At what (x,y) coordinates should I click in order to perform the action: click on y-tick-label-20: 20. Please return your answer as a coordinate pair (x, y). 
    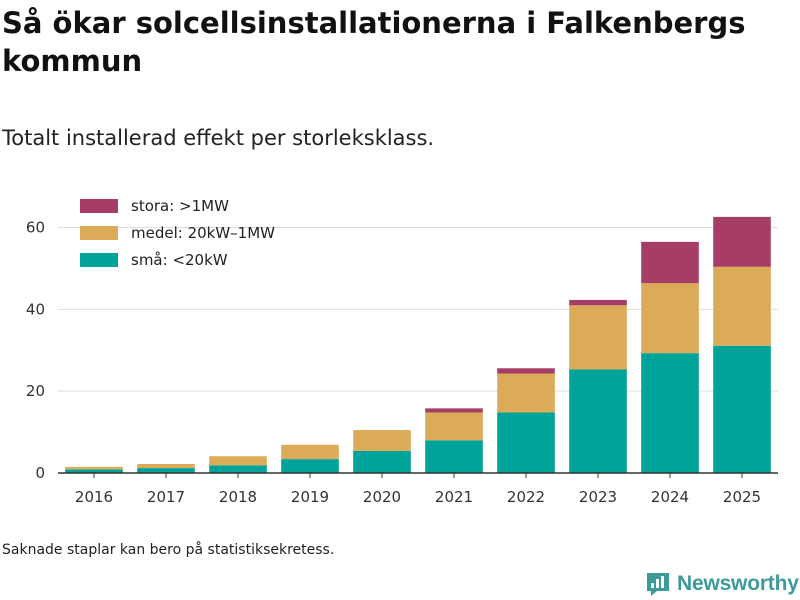
    Looking at the image, I should click on (35, 391).